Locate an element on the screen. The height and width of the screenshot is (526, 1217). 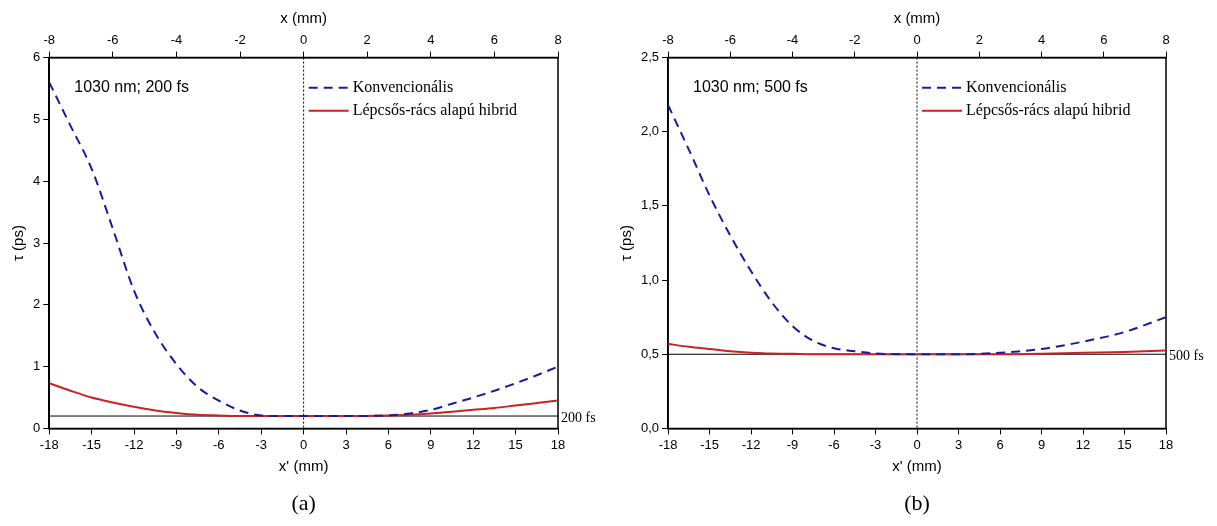
y-tick-label: 2 is located at coordinates (37, 304).